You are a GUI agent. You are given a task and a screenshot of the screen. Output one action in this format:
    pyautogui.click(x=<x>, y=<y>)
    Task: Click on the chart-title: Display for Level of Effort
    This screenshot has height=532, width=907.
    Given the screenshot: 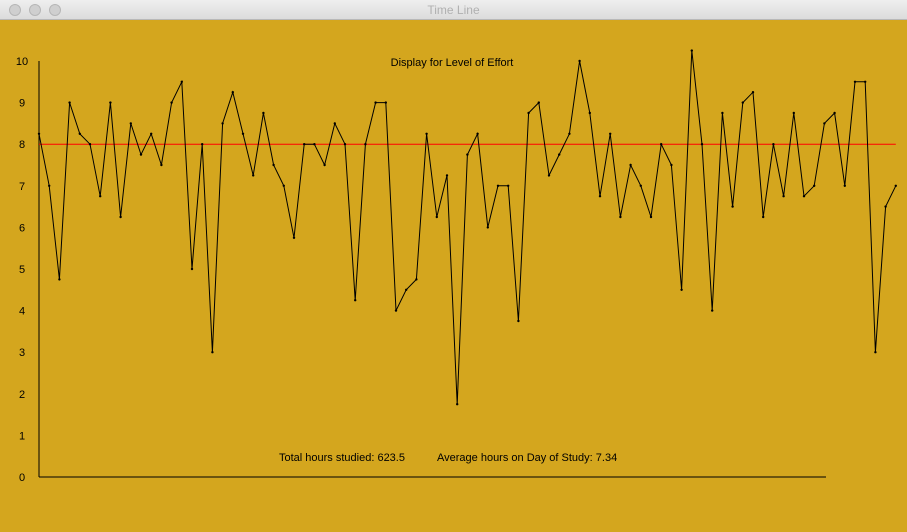 What is the action you would take?
    pyautogui.click(x=452, y=63)
    